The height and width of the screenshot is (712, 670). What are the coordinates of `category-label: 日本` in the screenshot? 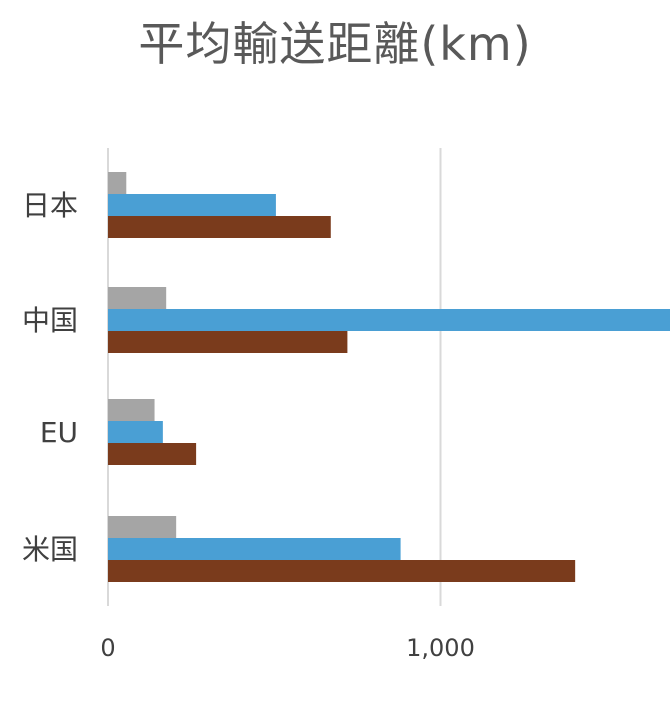 It's located at (50, 205).